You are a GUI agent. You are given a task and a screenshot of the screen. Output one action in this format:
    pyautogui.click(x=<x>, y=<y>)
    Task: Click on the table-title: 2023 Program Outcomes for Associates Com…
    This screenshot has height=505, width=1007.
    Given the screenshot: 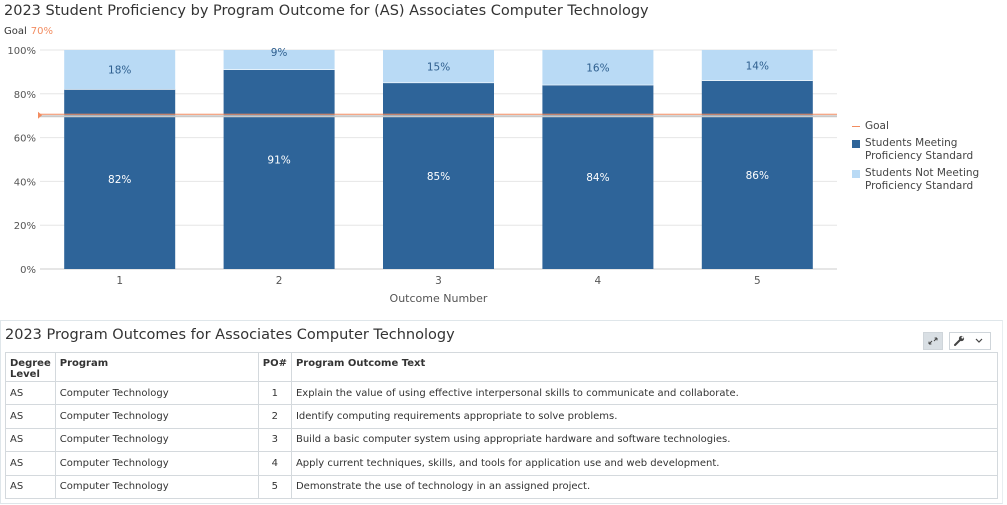 What is the action you would take?
    pyautogui.click(x=230, y=335)
    